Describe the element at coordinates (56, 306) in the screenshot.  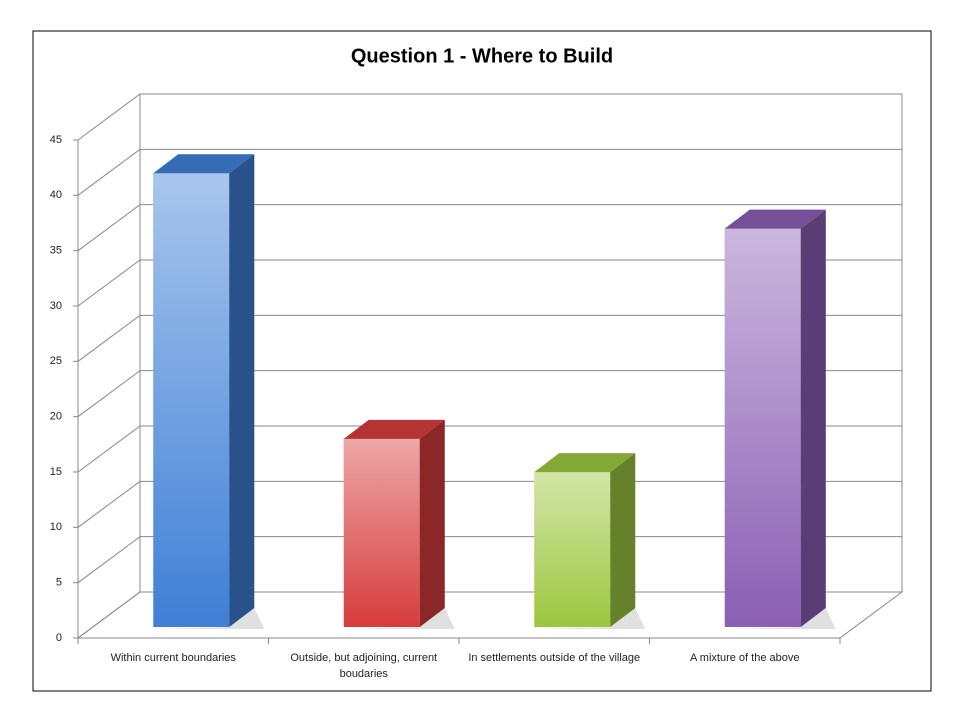
I see `y-tick-label: 30` at that location.